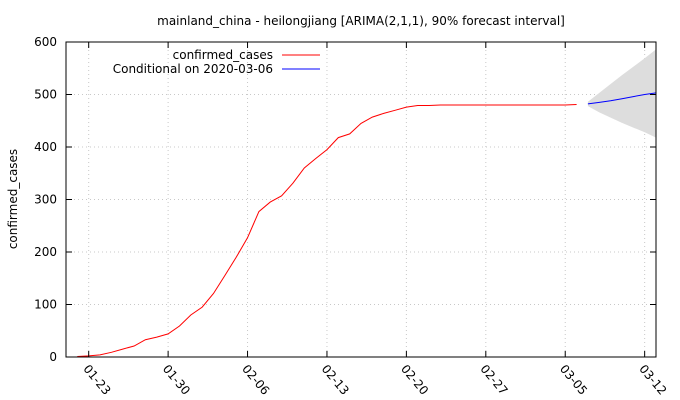 This screenshot has height=400, width=680. Describe the element at coordinates (223, 55) in the screenshot. I see `legend-label-confirmed-cases: confirmed_cases` at that location.